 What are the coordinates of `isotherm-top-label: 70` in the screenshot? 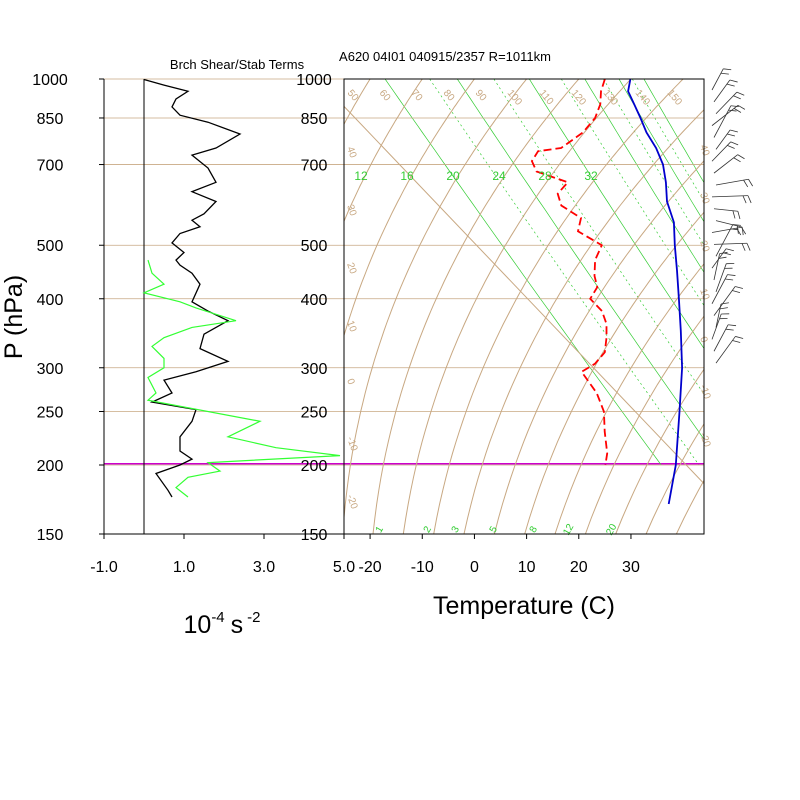 It's located at (417, 96).